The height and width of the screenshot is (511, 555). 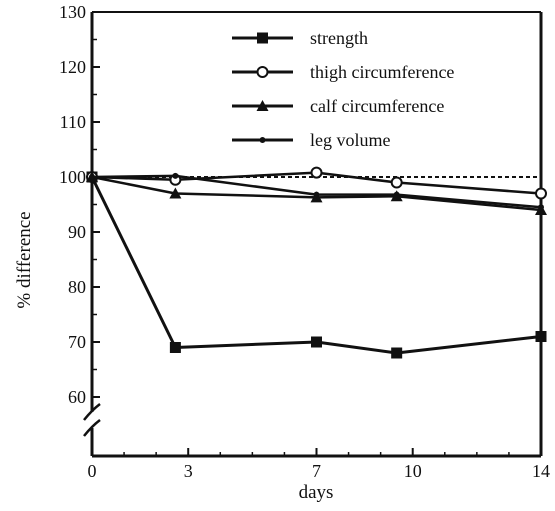 I want to click on x-tick-label: 7, so click(x=316, y=471).